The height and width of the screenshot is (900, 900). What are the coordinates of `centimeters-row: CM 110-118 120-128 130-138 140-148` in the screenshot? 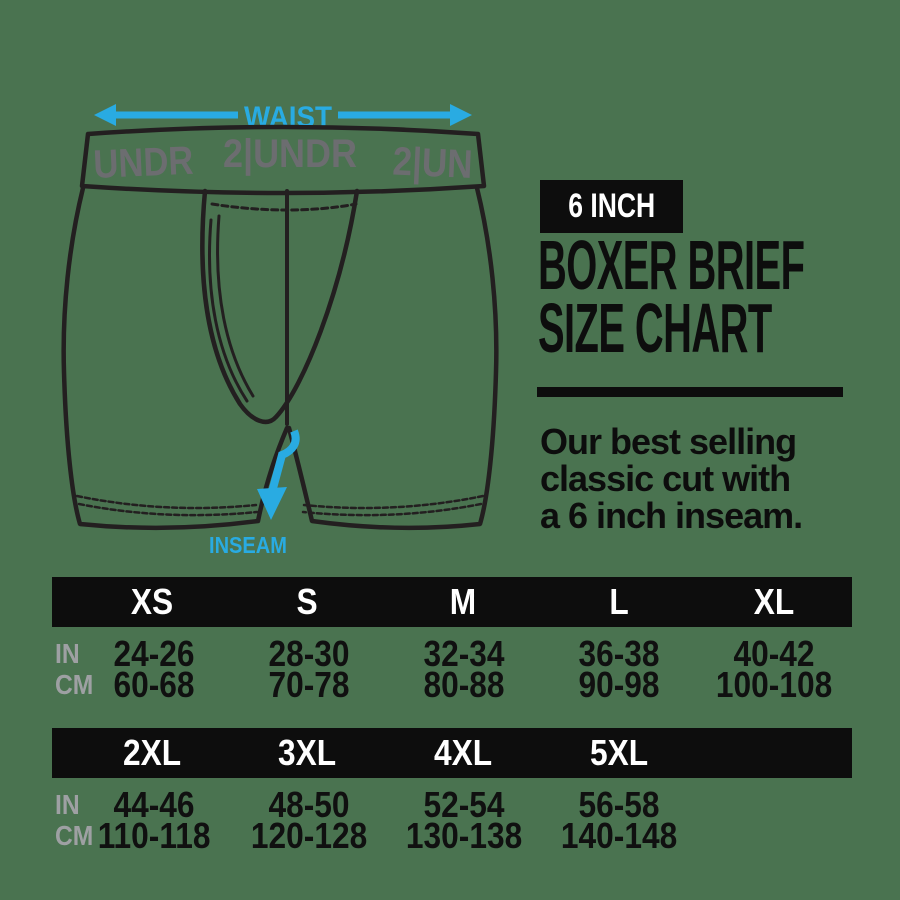 It's located at (452, 835).